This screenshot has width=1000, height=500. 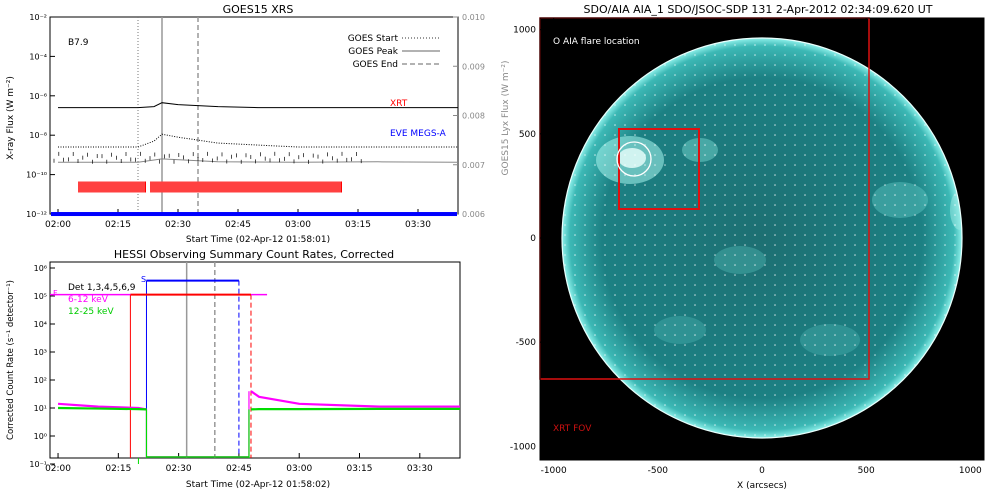 What do you see at coordinates (36, 175) in the screenshot?
I see `goes-y-tick-label-left: 10⁻¹⁰` at bounding box center [36, 175].